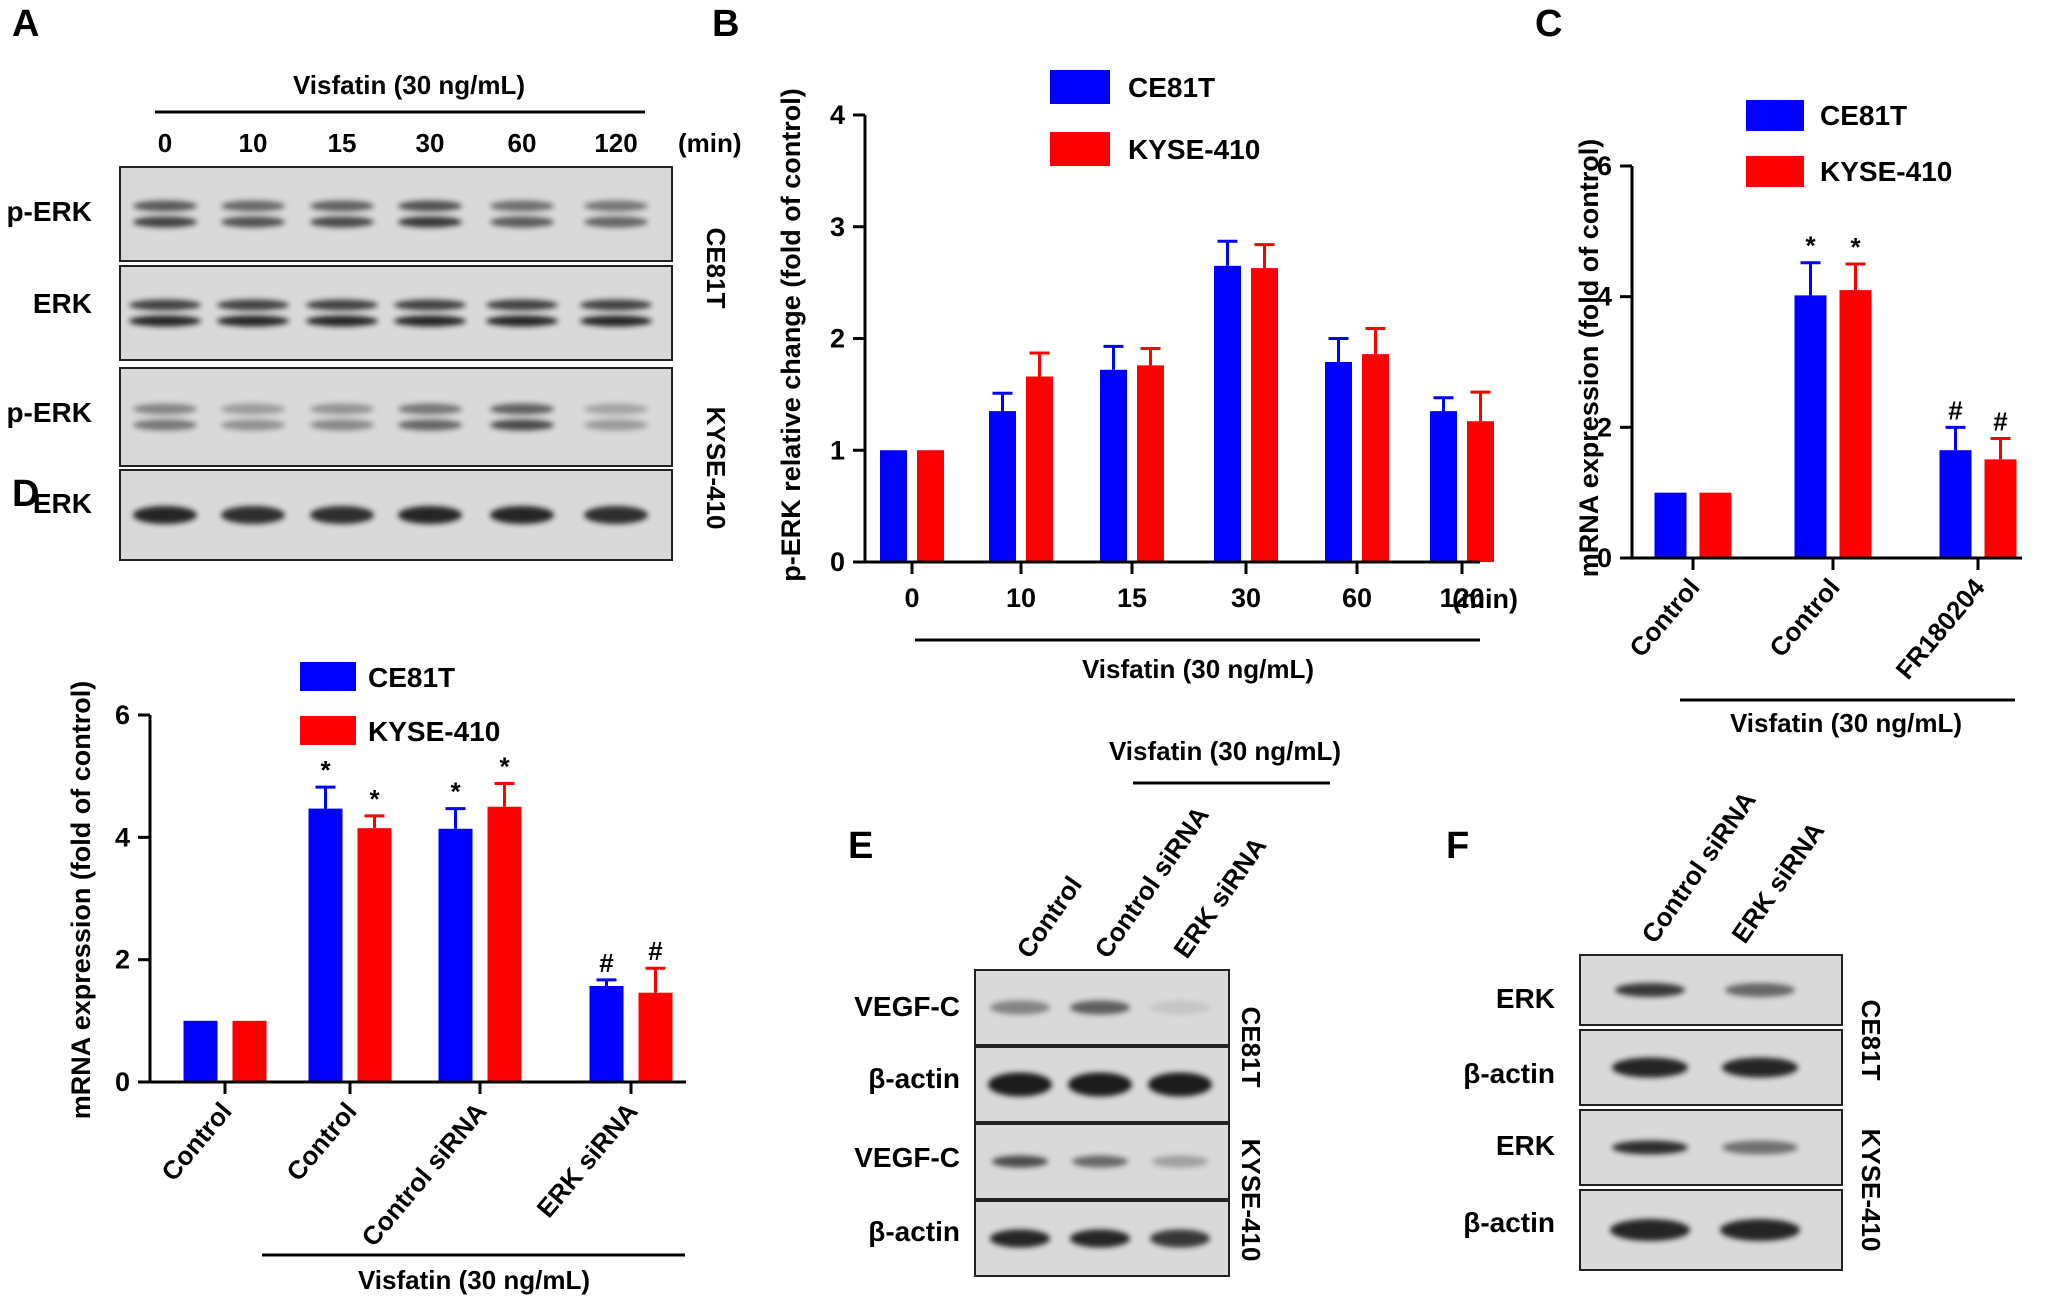 The height and width of the screenshot is (1298, 2050). What do you see at coordinates (1100, 1238) in the screenshot?
I see `panel-e-kyse-actin-band-2-shape` at bounding box center [1100, 1238].